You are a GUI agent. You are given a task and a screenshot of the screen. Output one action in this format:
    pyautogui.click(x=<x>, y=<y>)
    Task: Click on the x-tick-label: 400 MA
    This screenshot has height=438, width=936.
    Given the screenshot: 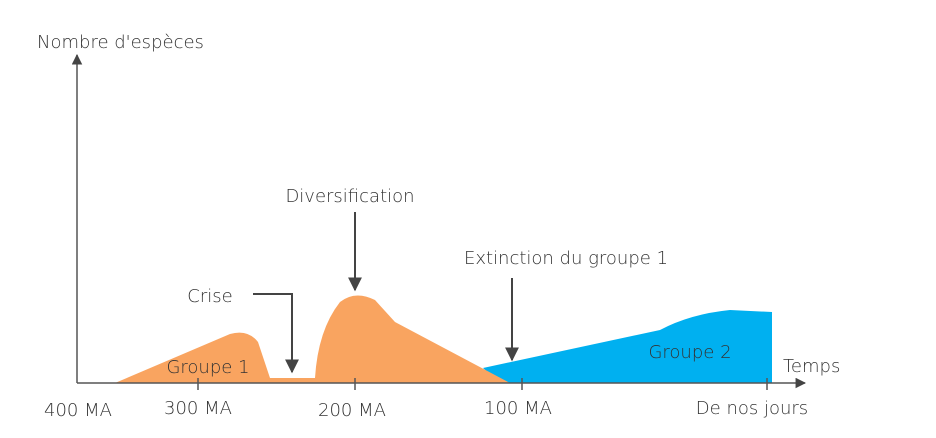 What is the action you would take?
    pyautogui.click(x=78, y=410)
    